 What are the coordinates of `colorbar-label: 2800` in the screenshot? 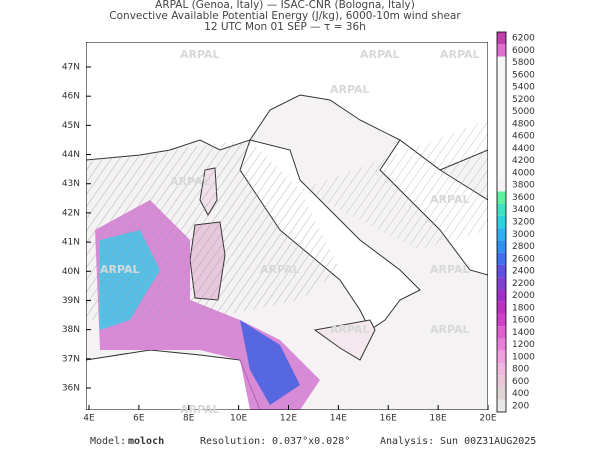 It's located at (523, 247).